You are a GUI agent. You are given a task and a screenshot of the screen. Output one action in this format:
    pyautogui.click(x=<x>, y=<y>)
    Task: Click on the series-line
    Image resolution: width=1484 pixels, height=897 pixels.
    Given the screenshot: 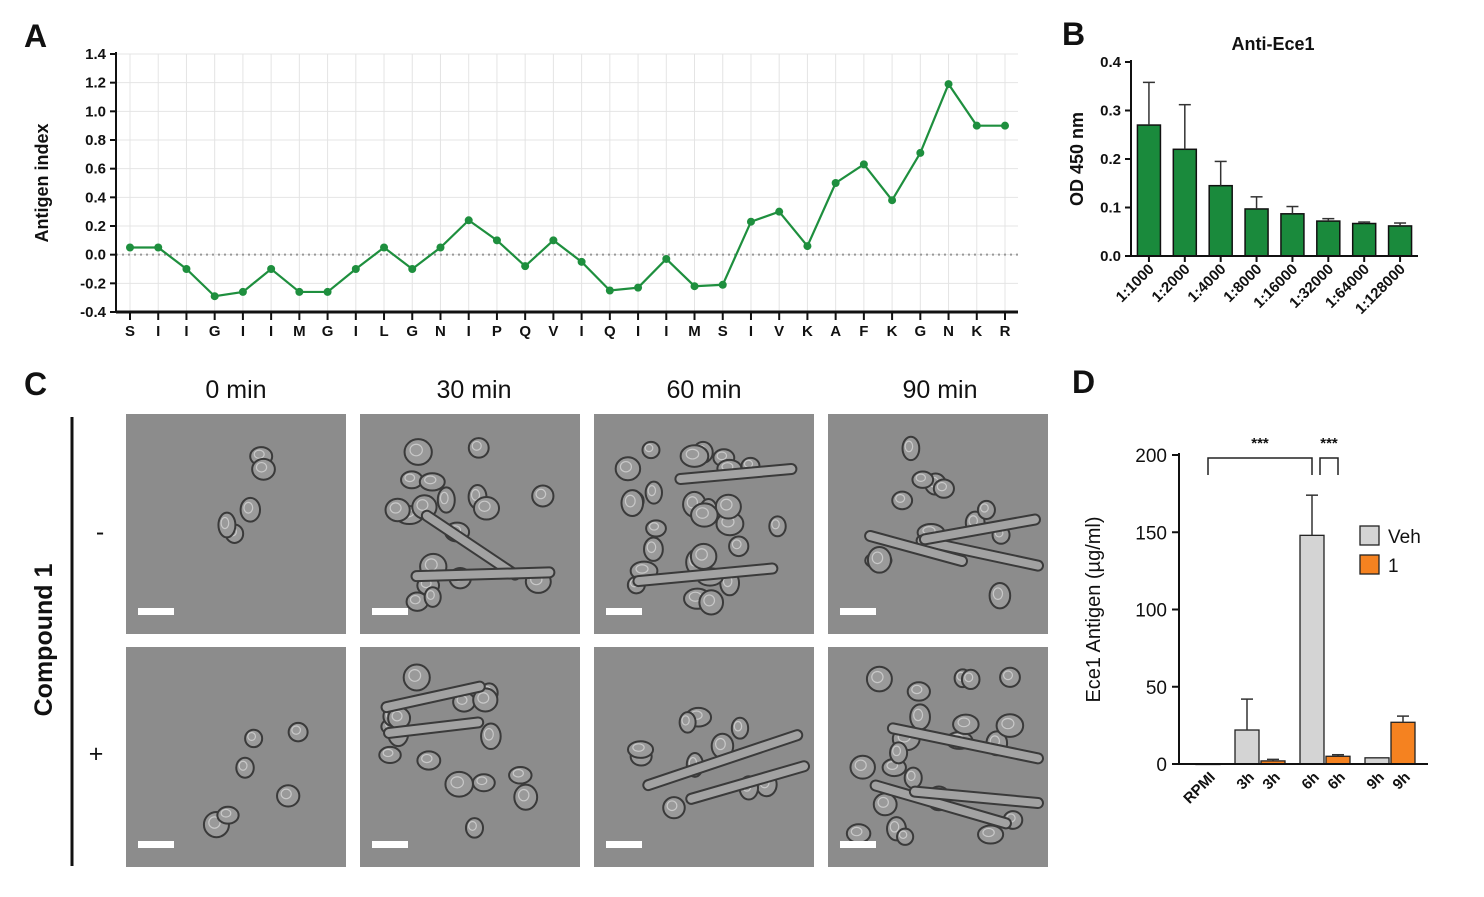 What is the action you would take?
    pyautogui.click(x=567, y=189)
    